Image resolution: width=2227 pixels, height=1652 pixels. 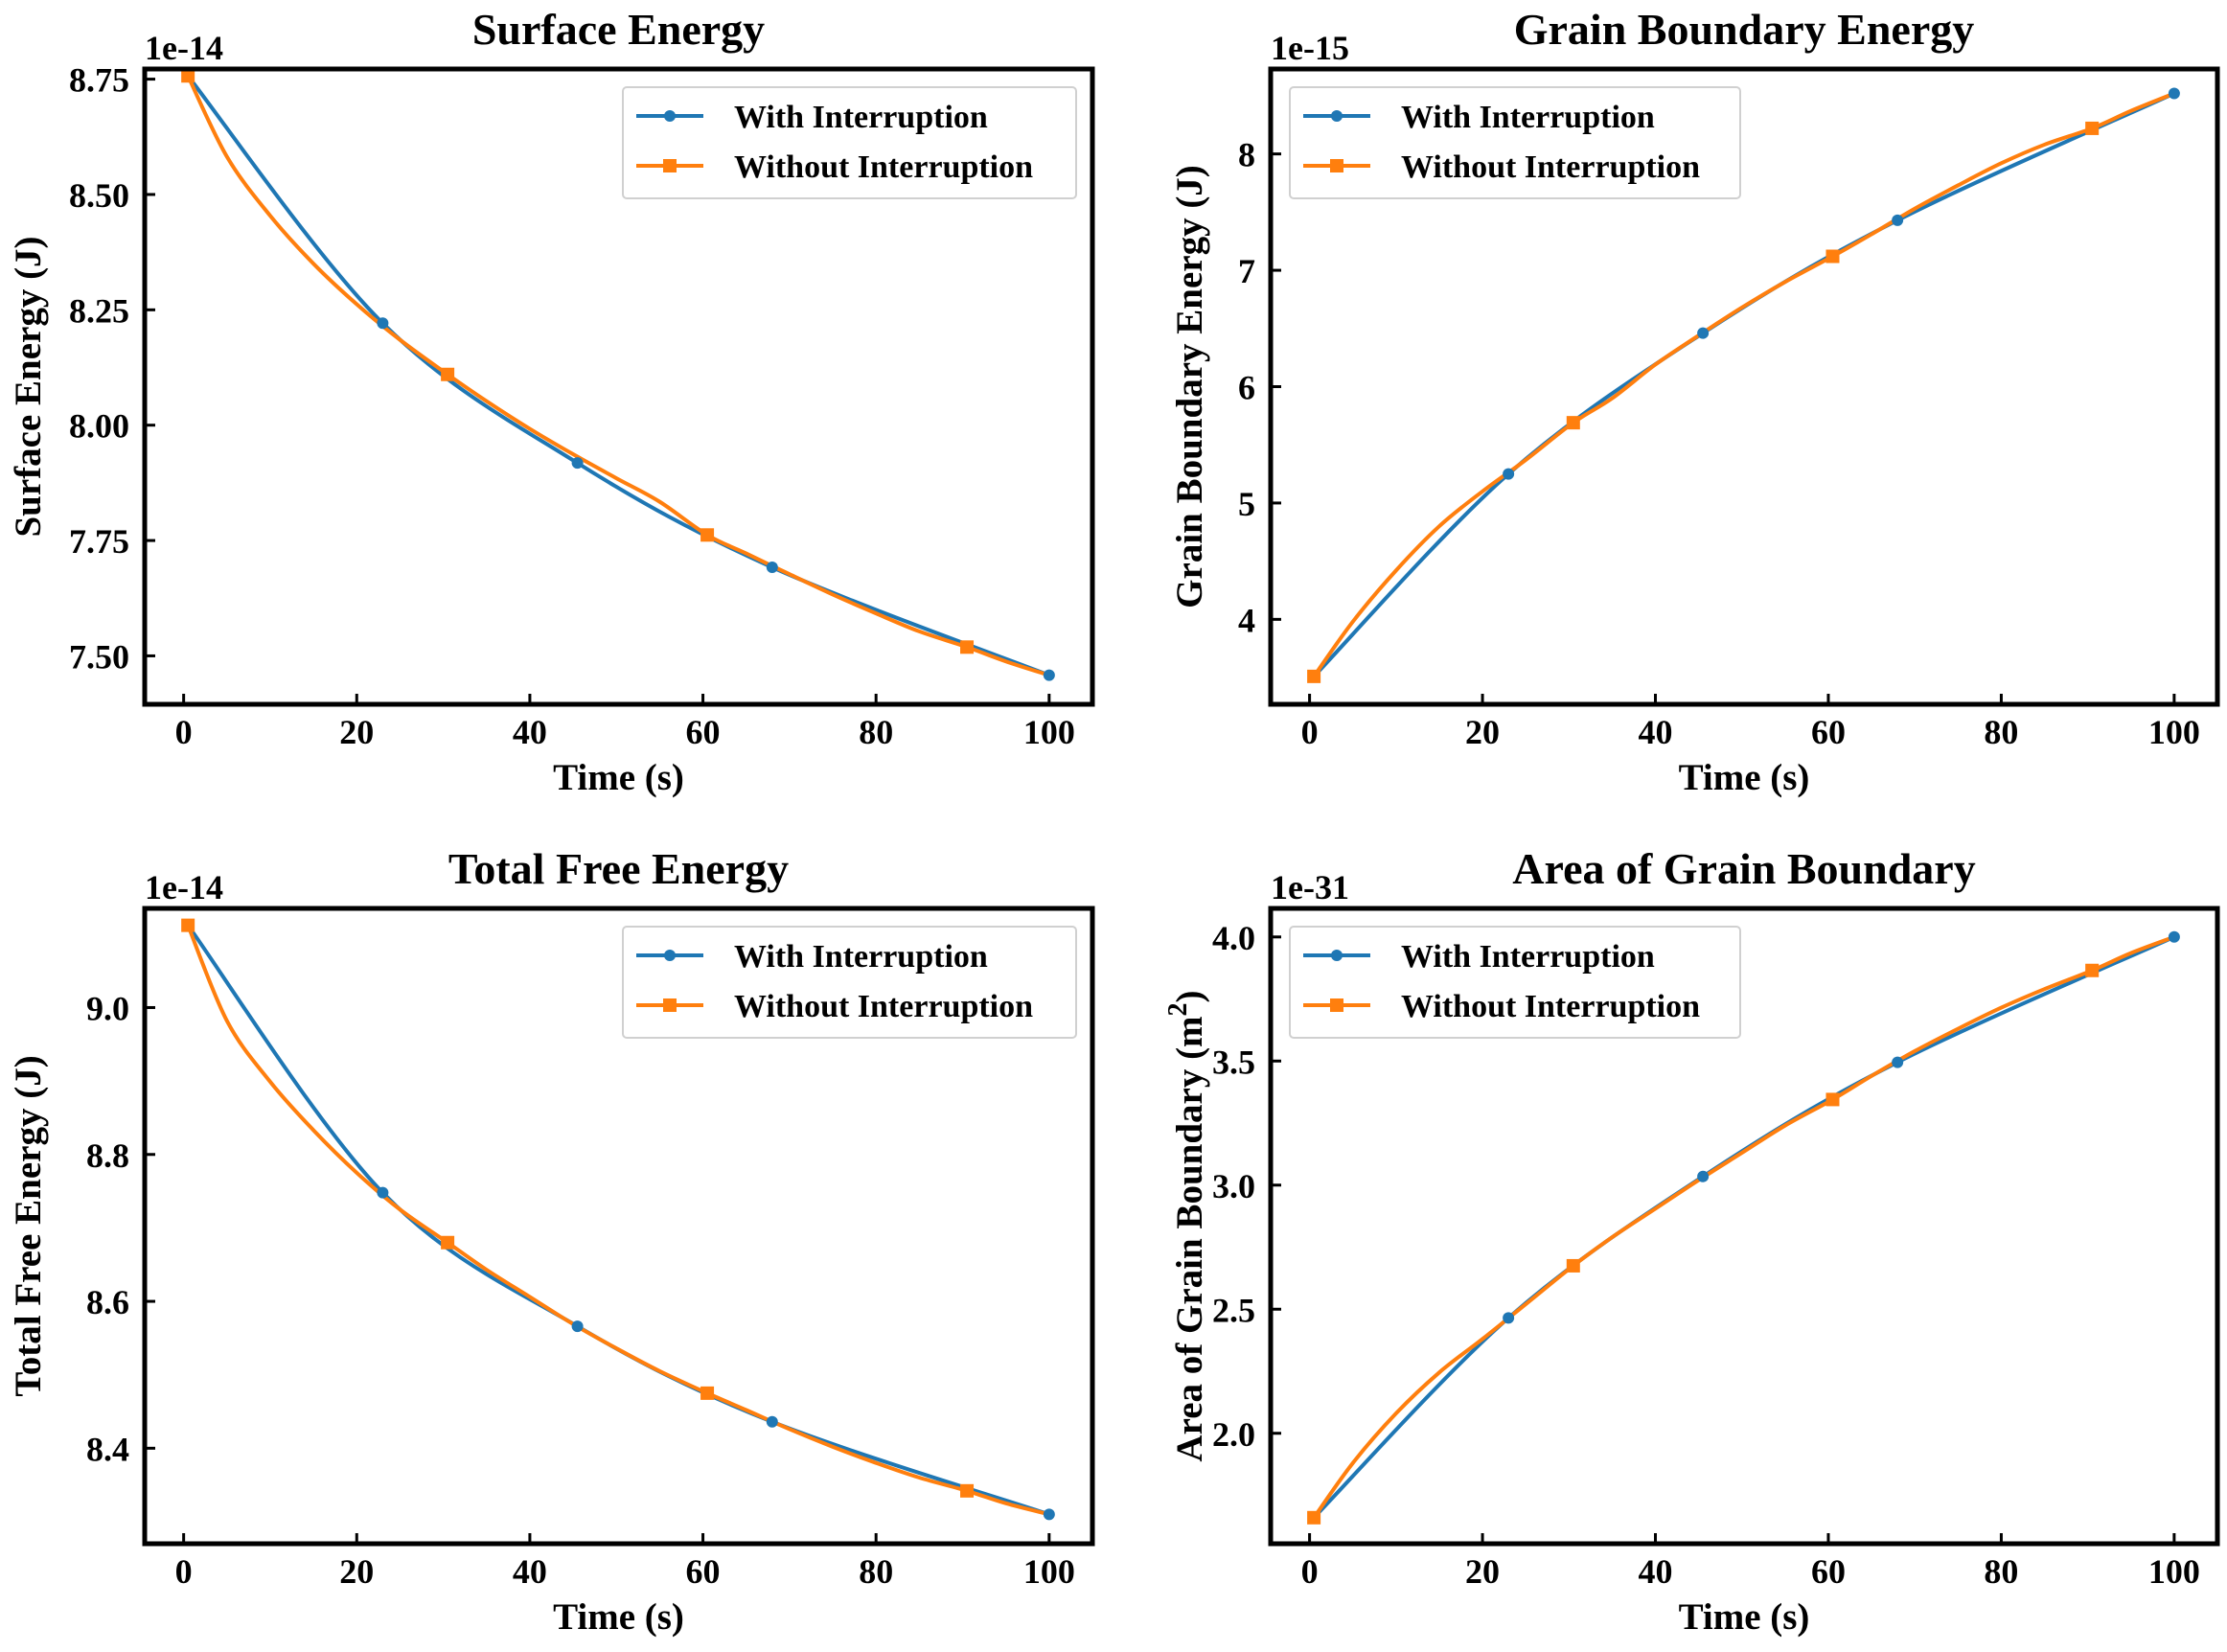 What do you see at coordinates (1743, 868) in the screenshot?
I see `chart-title: Area of Grain Boundary` at bounding box center [1743, 868].